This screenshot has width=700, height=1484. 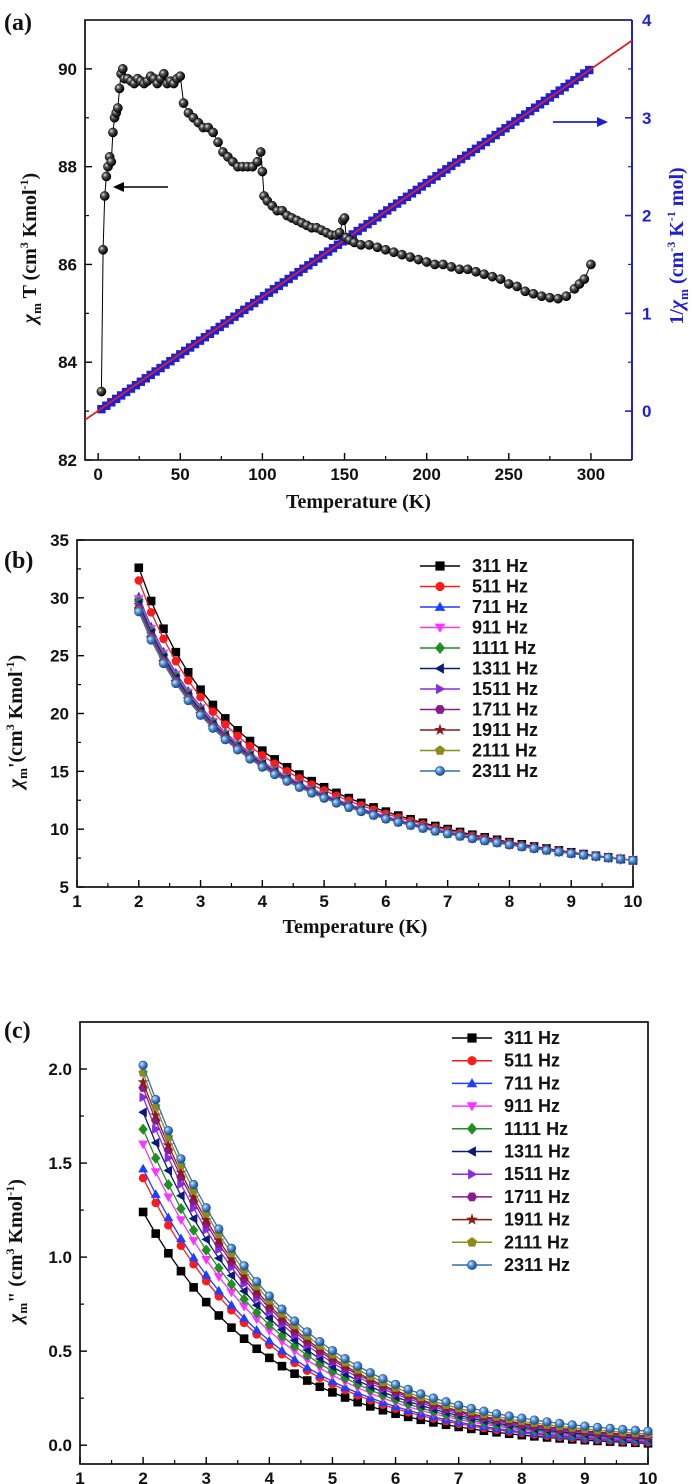 I want to click on legend-label: 1711 Hz, so click(x=537, y=1197).